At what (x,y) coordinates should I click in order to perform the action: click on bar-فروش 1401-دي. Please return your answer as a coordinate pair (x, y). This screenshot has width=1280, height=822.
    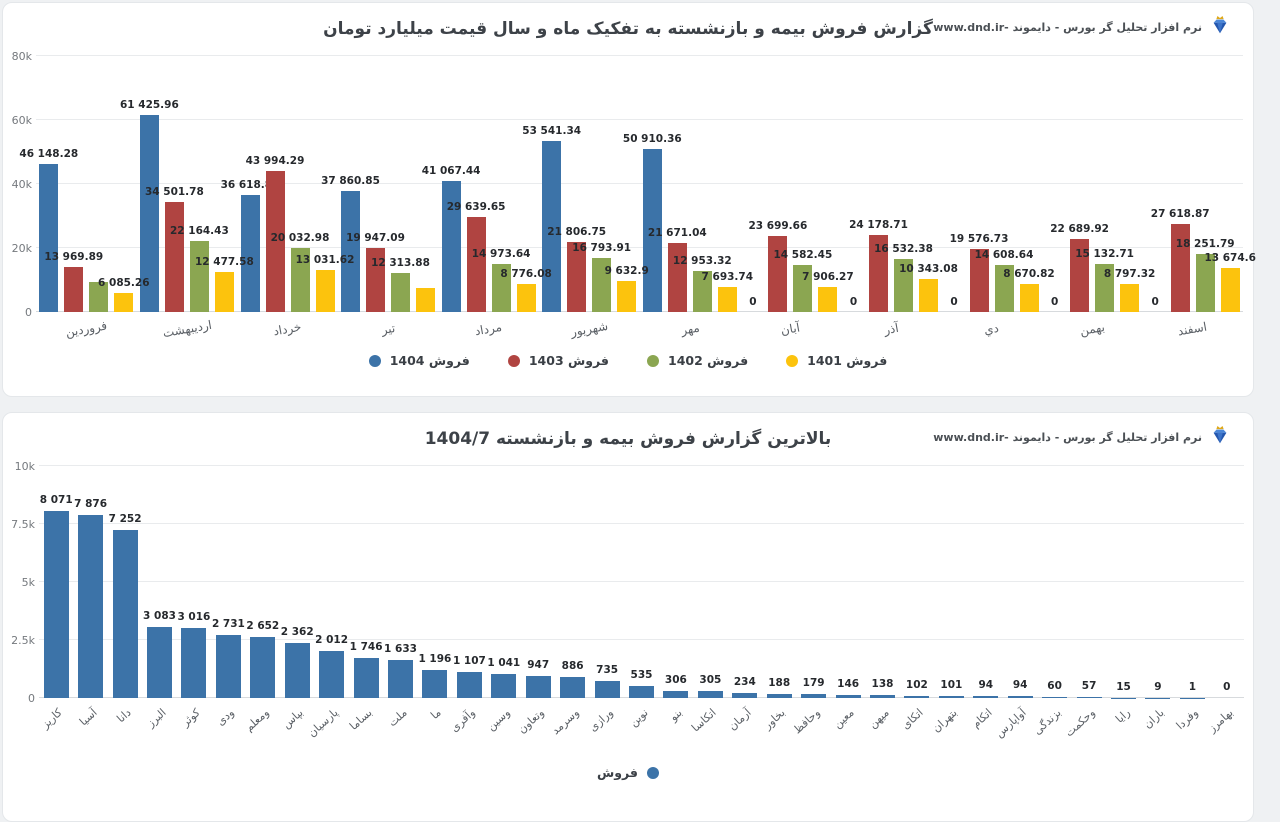
    Looking at the image, I should click on (1029, 298).